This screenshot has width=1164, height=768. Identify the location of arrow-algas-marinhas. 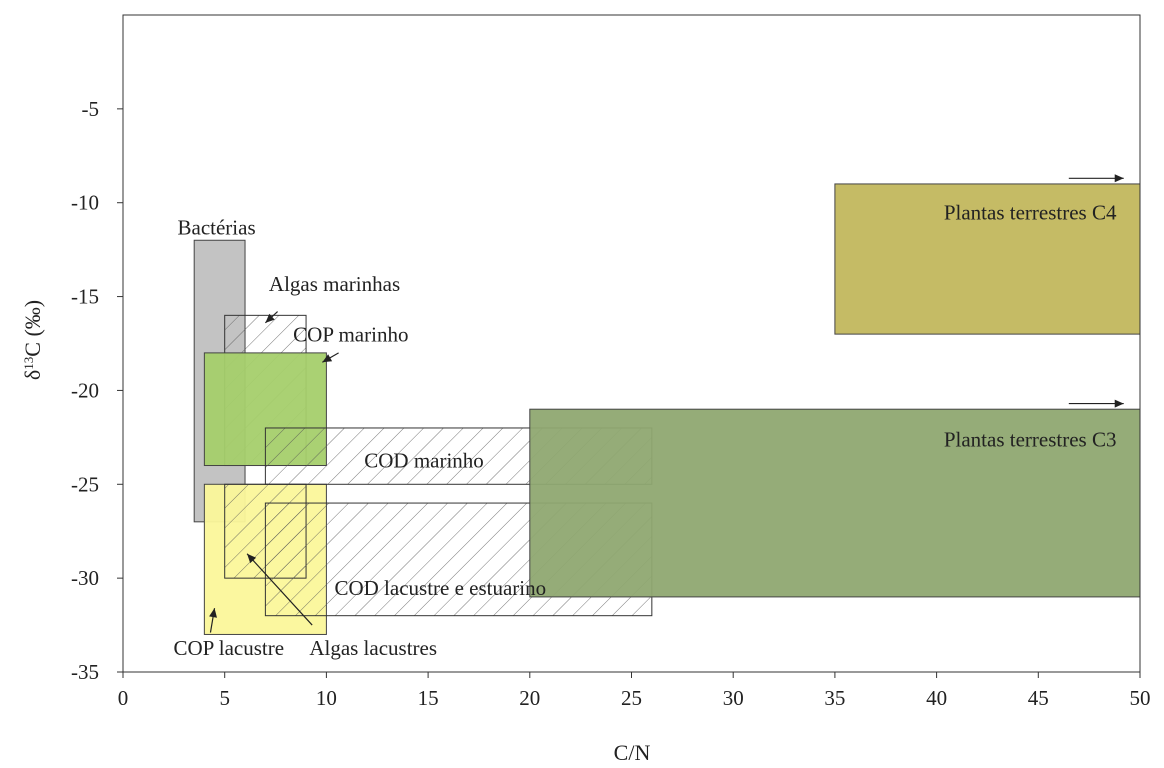
(271, 317).